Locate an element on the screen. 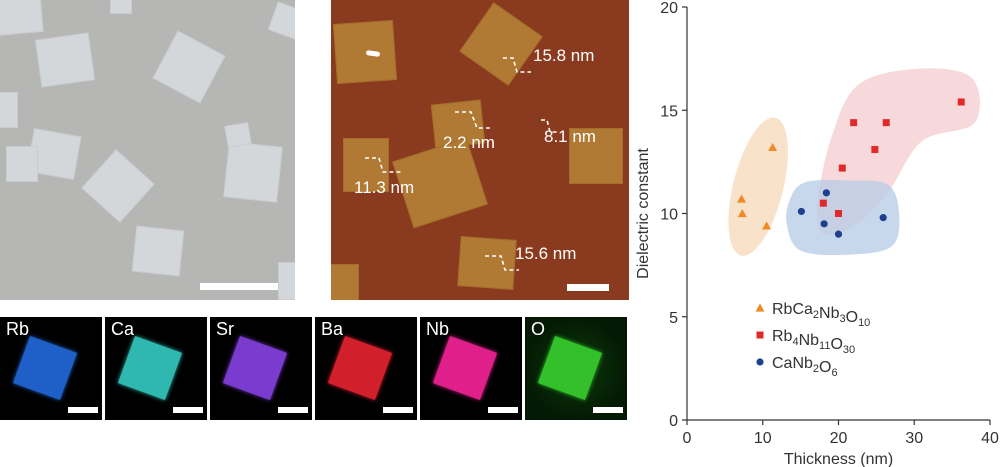 Image resolution: width=1000 pixels, height=467 pixels. x-tick-label: 20 is located at coordinates (839, 438).